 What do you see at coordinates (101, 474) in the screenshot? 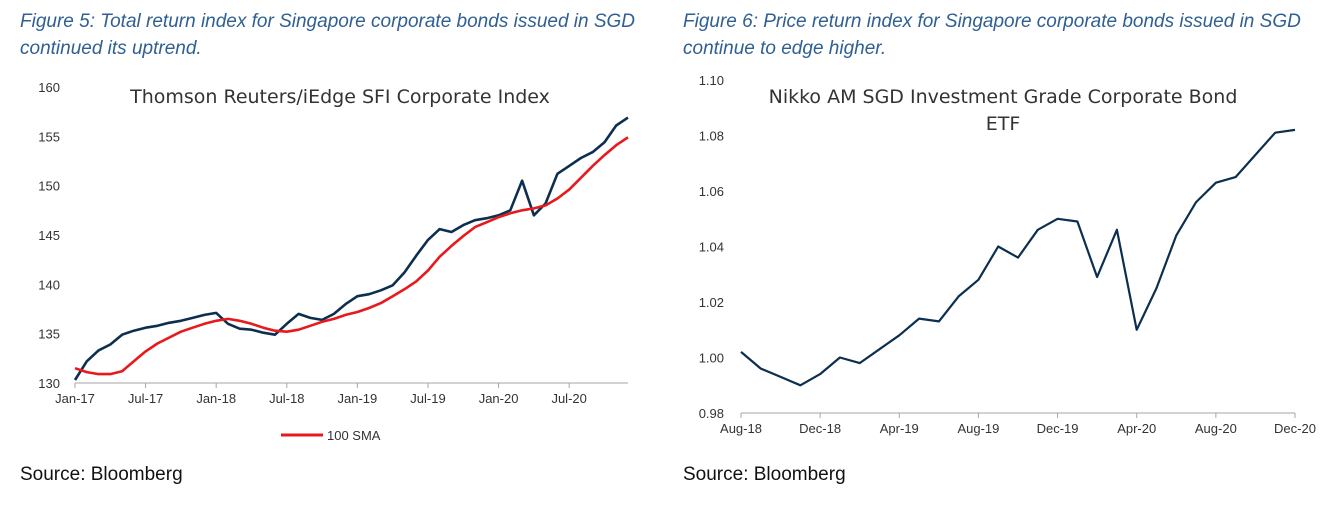
I see `figure-5-source: Source: Bloomberg` at bounding box center [101, 474].